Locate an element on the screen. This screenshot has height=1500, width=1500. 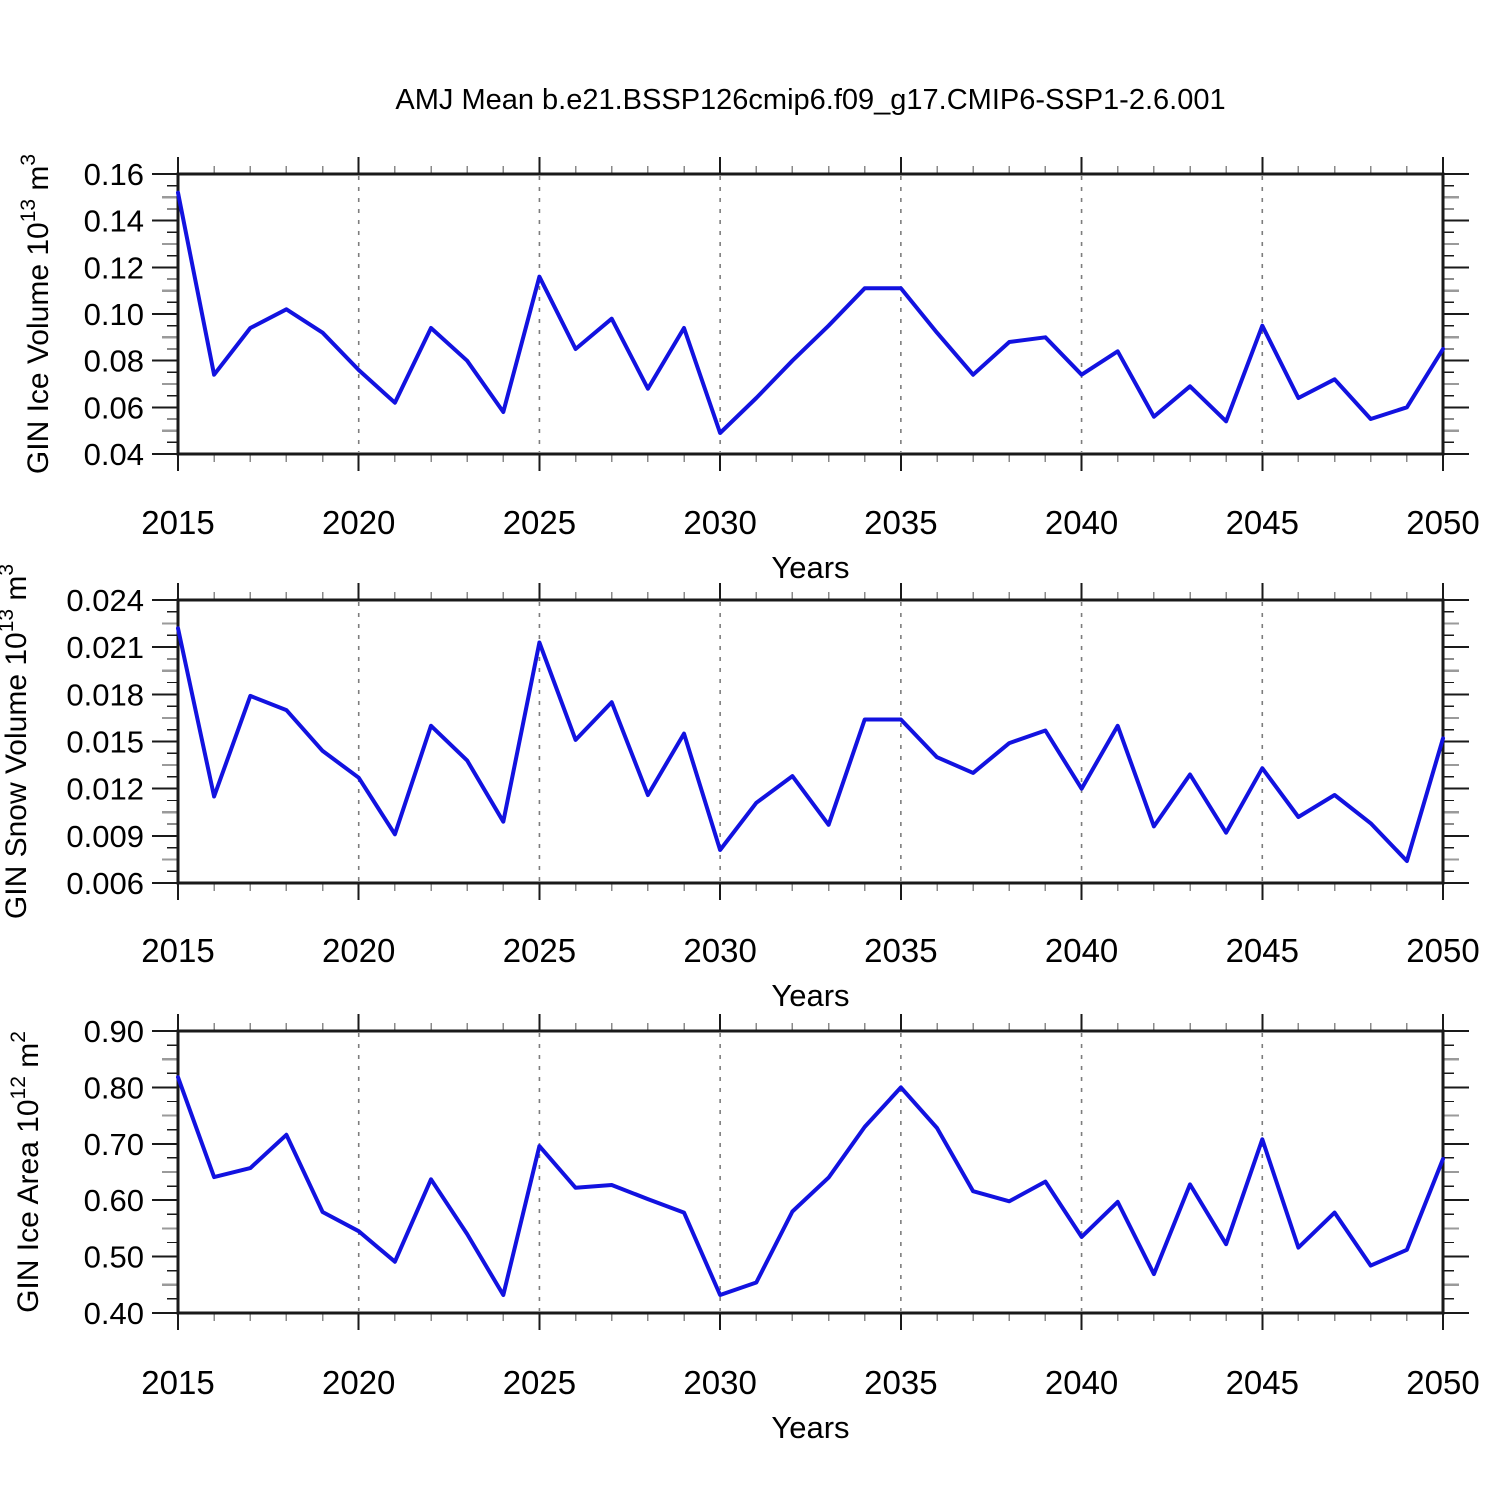
y-axis-title: GIN Ice Area 1012 m2 is located at coordinates (26, 1172).